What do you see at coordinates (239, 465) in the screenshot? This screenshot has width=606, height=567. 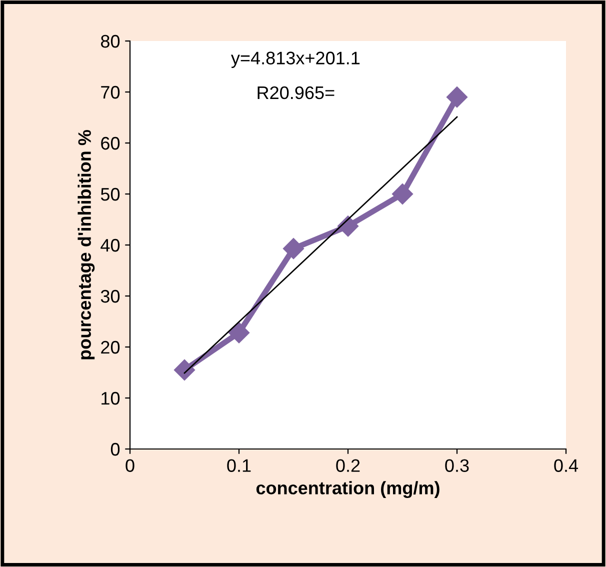 I see `x-tick-label: 0.1` at bounding box center [239, 465].